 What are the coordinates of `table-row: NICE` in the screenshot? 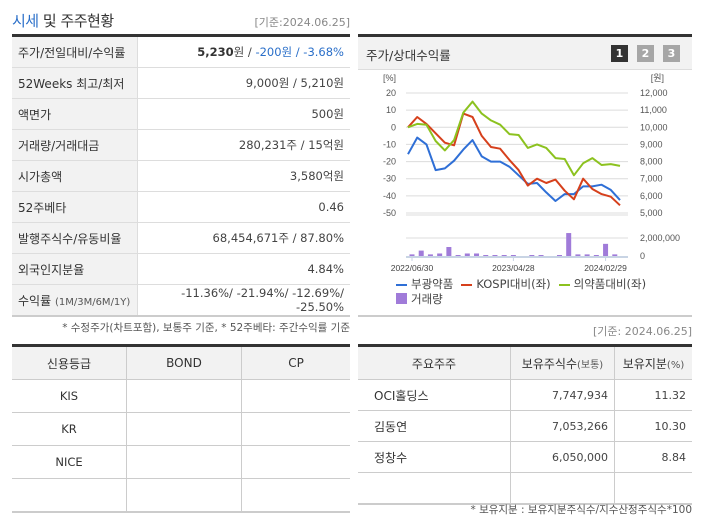 It's located at (181, 462).